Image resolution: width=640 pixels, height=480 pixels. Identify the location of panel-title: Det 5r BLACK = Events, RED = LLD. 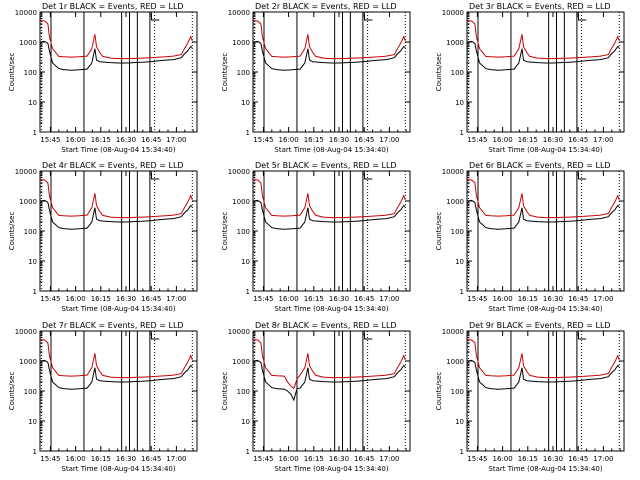
(326, 165).